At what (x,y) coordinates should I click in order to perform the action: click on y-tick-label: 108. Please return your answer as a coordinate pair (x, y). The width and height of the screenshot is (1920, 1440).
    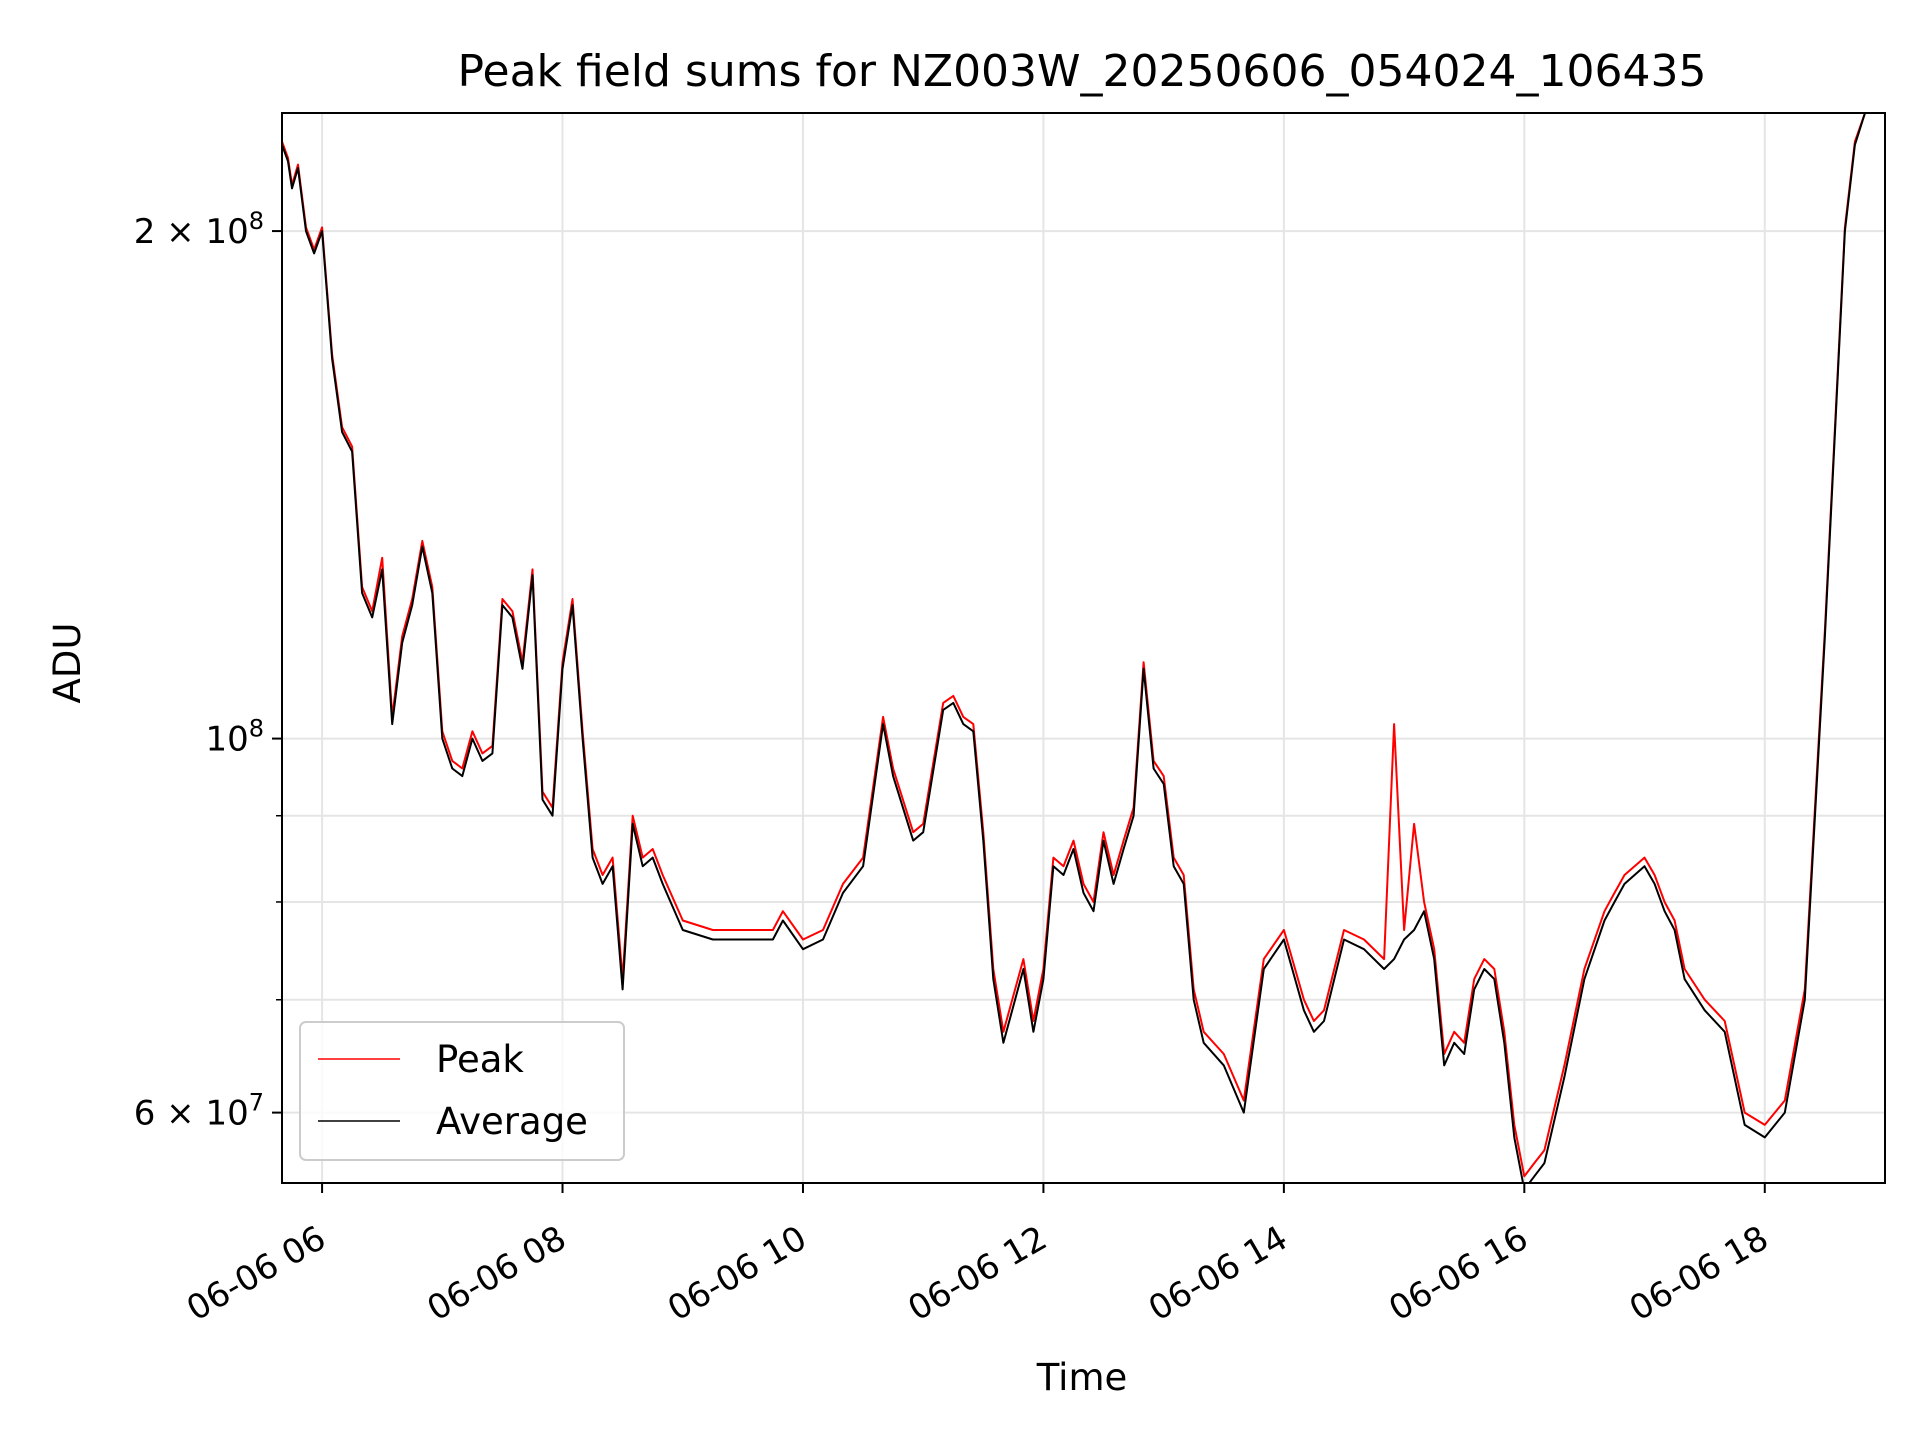
    Looking at the image, I should click on (234, 737).